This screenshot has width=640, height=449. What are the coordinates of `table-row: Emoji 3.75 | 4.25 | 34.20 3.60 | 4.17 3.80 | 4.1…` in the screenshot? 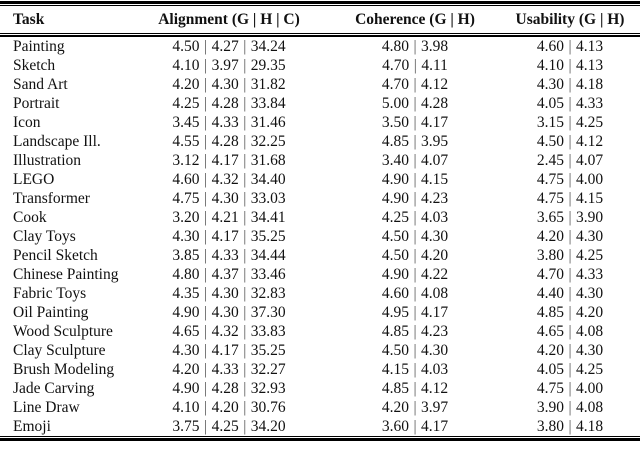 It's located at (320, 426).